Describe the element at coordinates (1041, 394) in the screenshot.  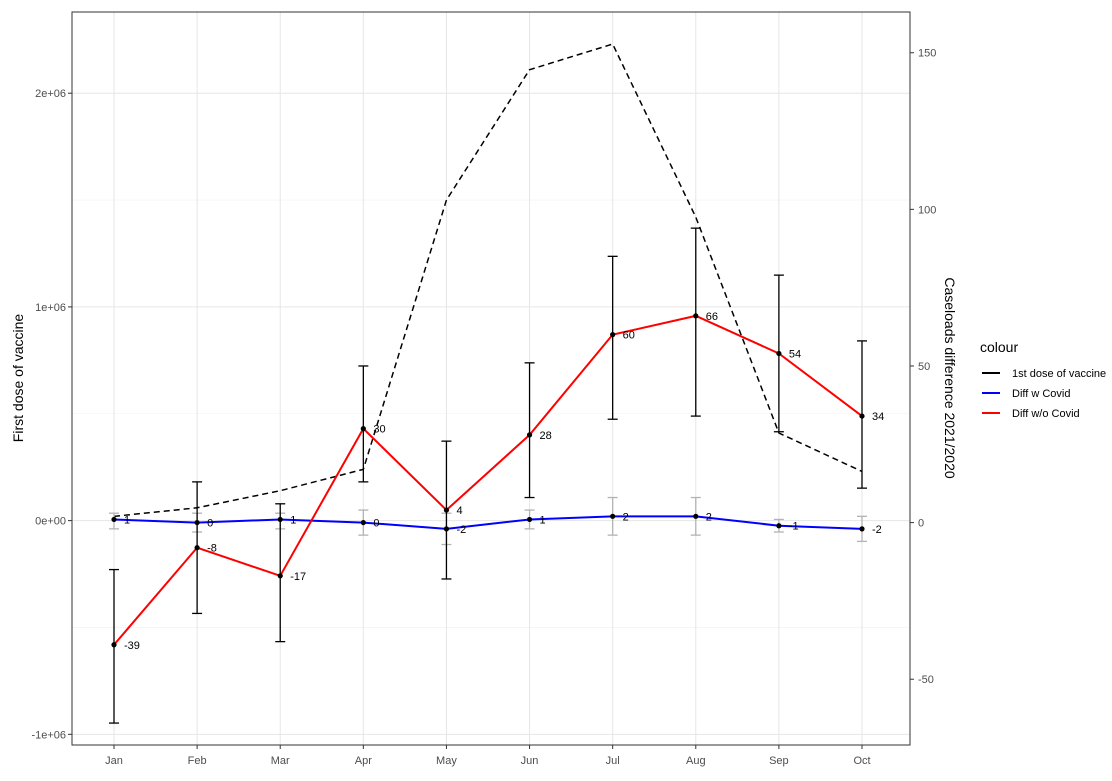
I see `legend-label: Diff w Covid` at that location.